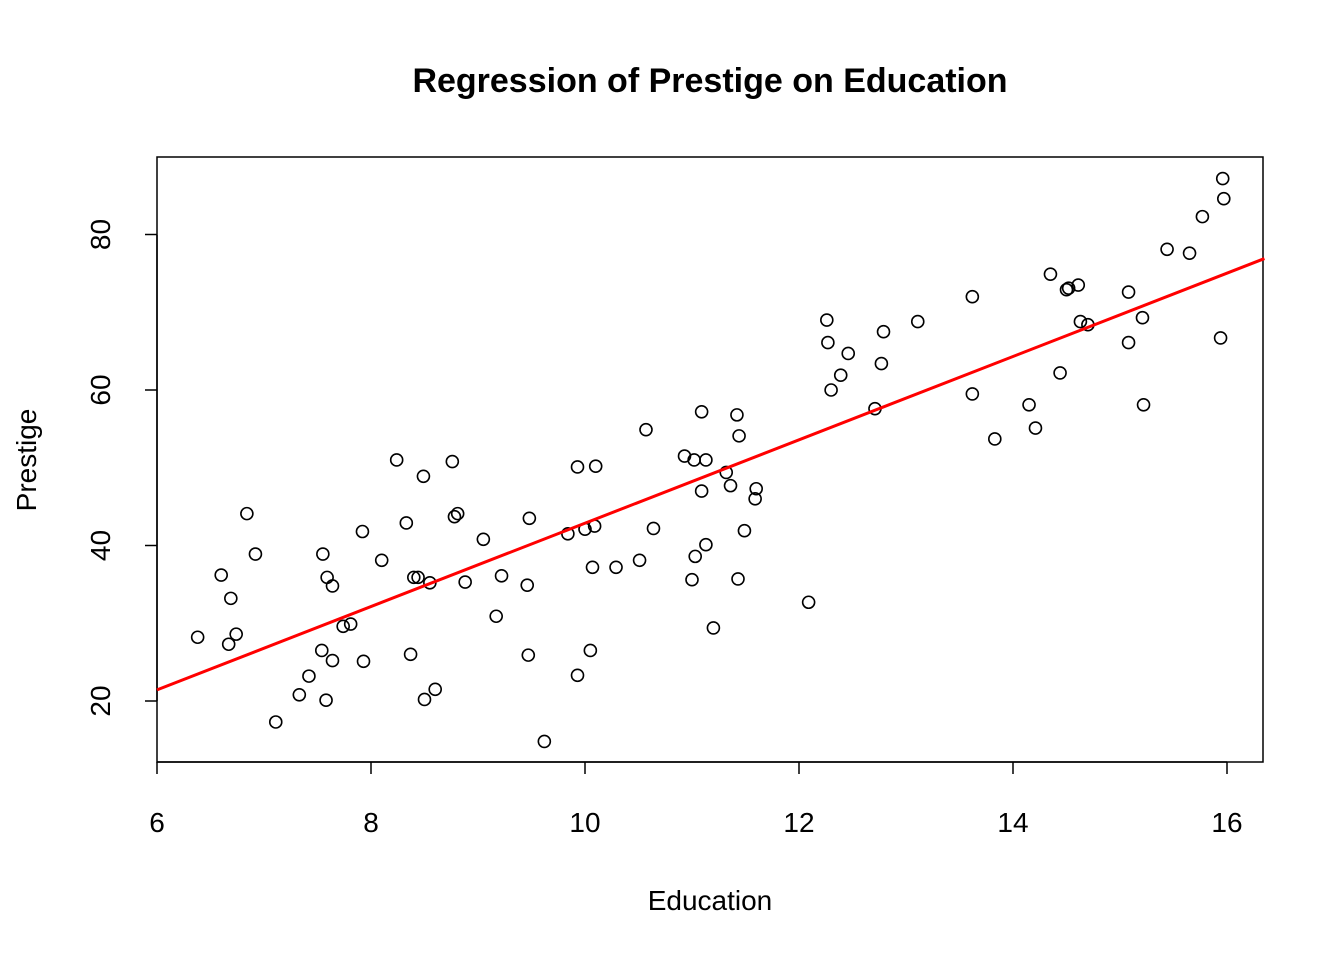 The width and height of the screenshot is (1344, 960). What do you see at coordinates (26, 460) in the screenshot?
I see `y-axis-label: Prestige` at bounding box center [26, 460].